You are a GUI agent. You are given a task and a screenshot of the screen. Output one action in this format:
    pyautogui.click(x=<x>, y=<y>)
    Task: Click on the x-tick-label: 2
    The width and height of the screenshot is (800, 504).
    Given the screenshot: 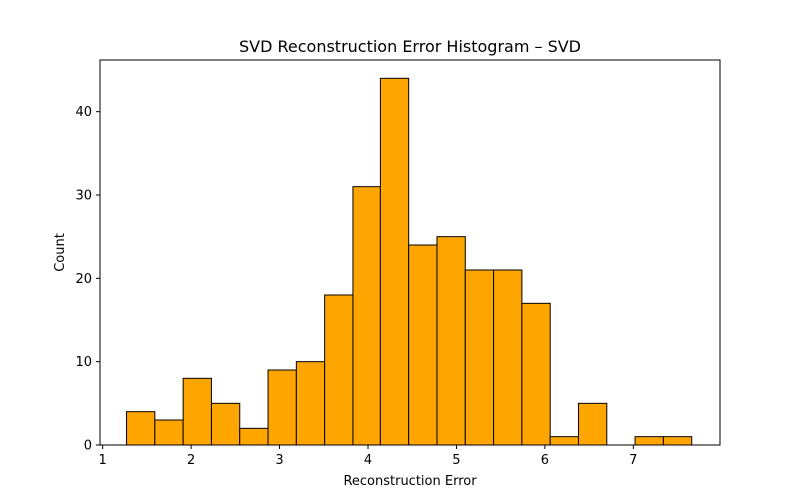 What is the action you would take?
    pyautogui.click(x=191, y=460)
    